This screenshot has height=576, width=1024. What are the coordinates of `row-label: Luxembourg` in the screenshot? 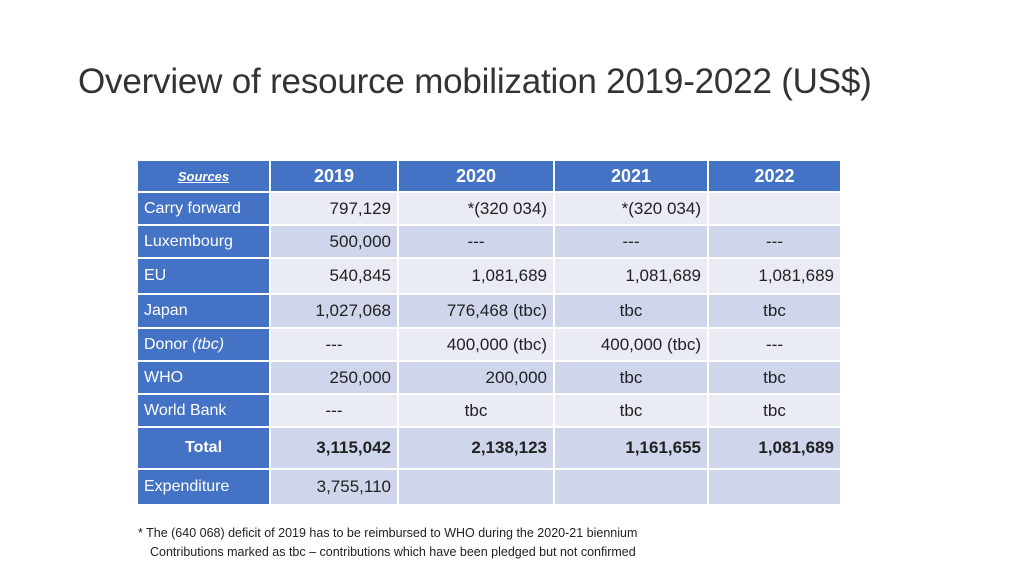 It's located at (203, 241).